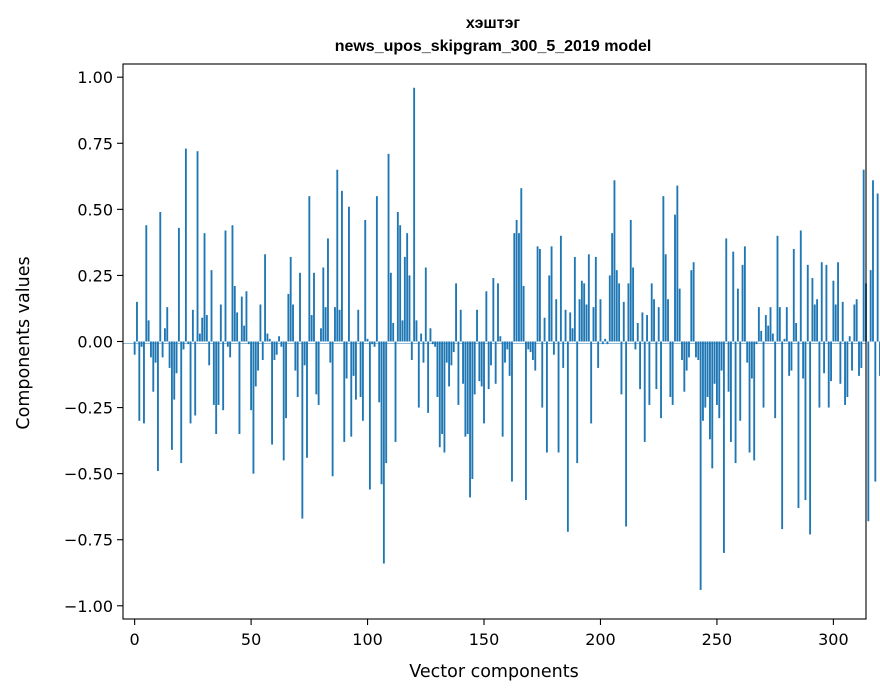  I want to click on y-tick-label: 0.25, so click(95, 275).